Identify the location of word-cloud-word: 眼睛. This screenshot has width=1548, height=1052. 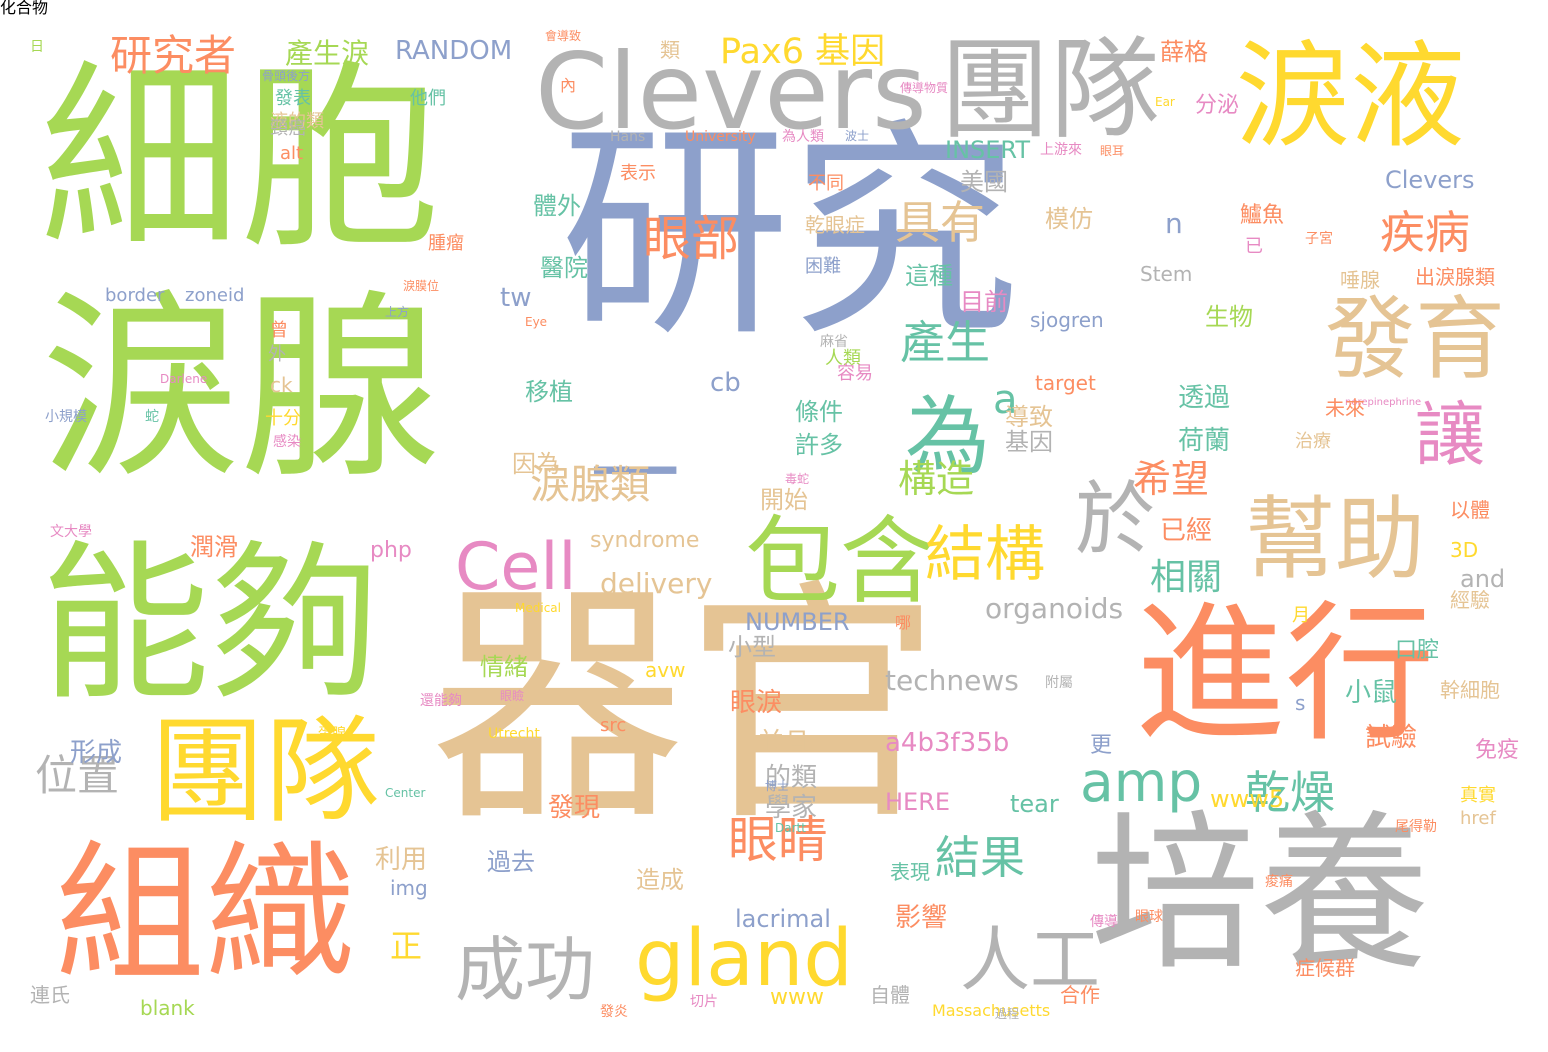
(778, 840).